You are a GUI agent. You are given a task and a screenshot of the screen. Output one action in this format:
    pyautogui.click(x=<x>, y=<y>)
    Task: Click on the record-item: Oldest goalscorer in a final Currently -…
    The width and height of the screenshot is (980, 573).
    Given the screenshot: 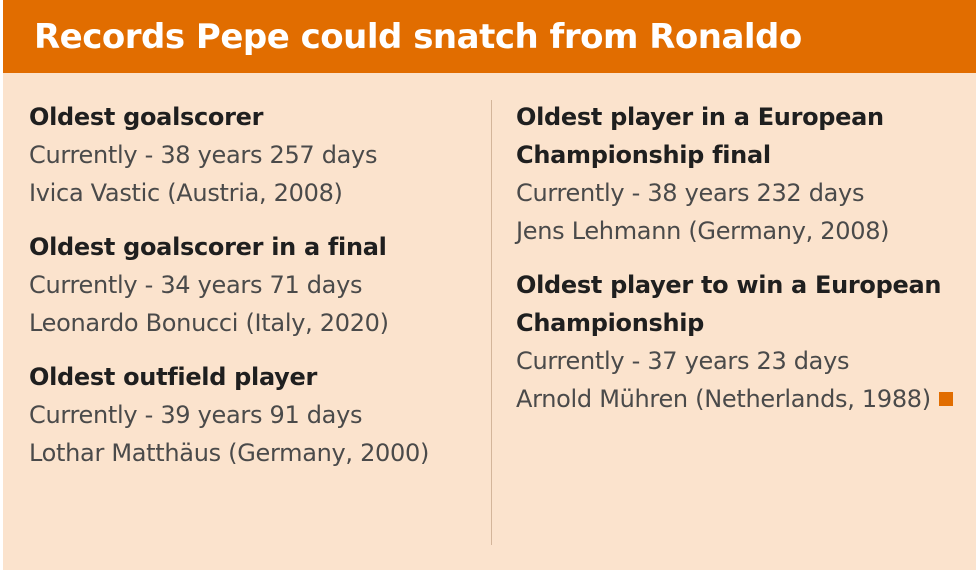 What is the action you would take?
    pyautogui.click(x=254, y=285)
    